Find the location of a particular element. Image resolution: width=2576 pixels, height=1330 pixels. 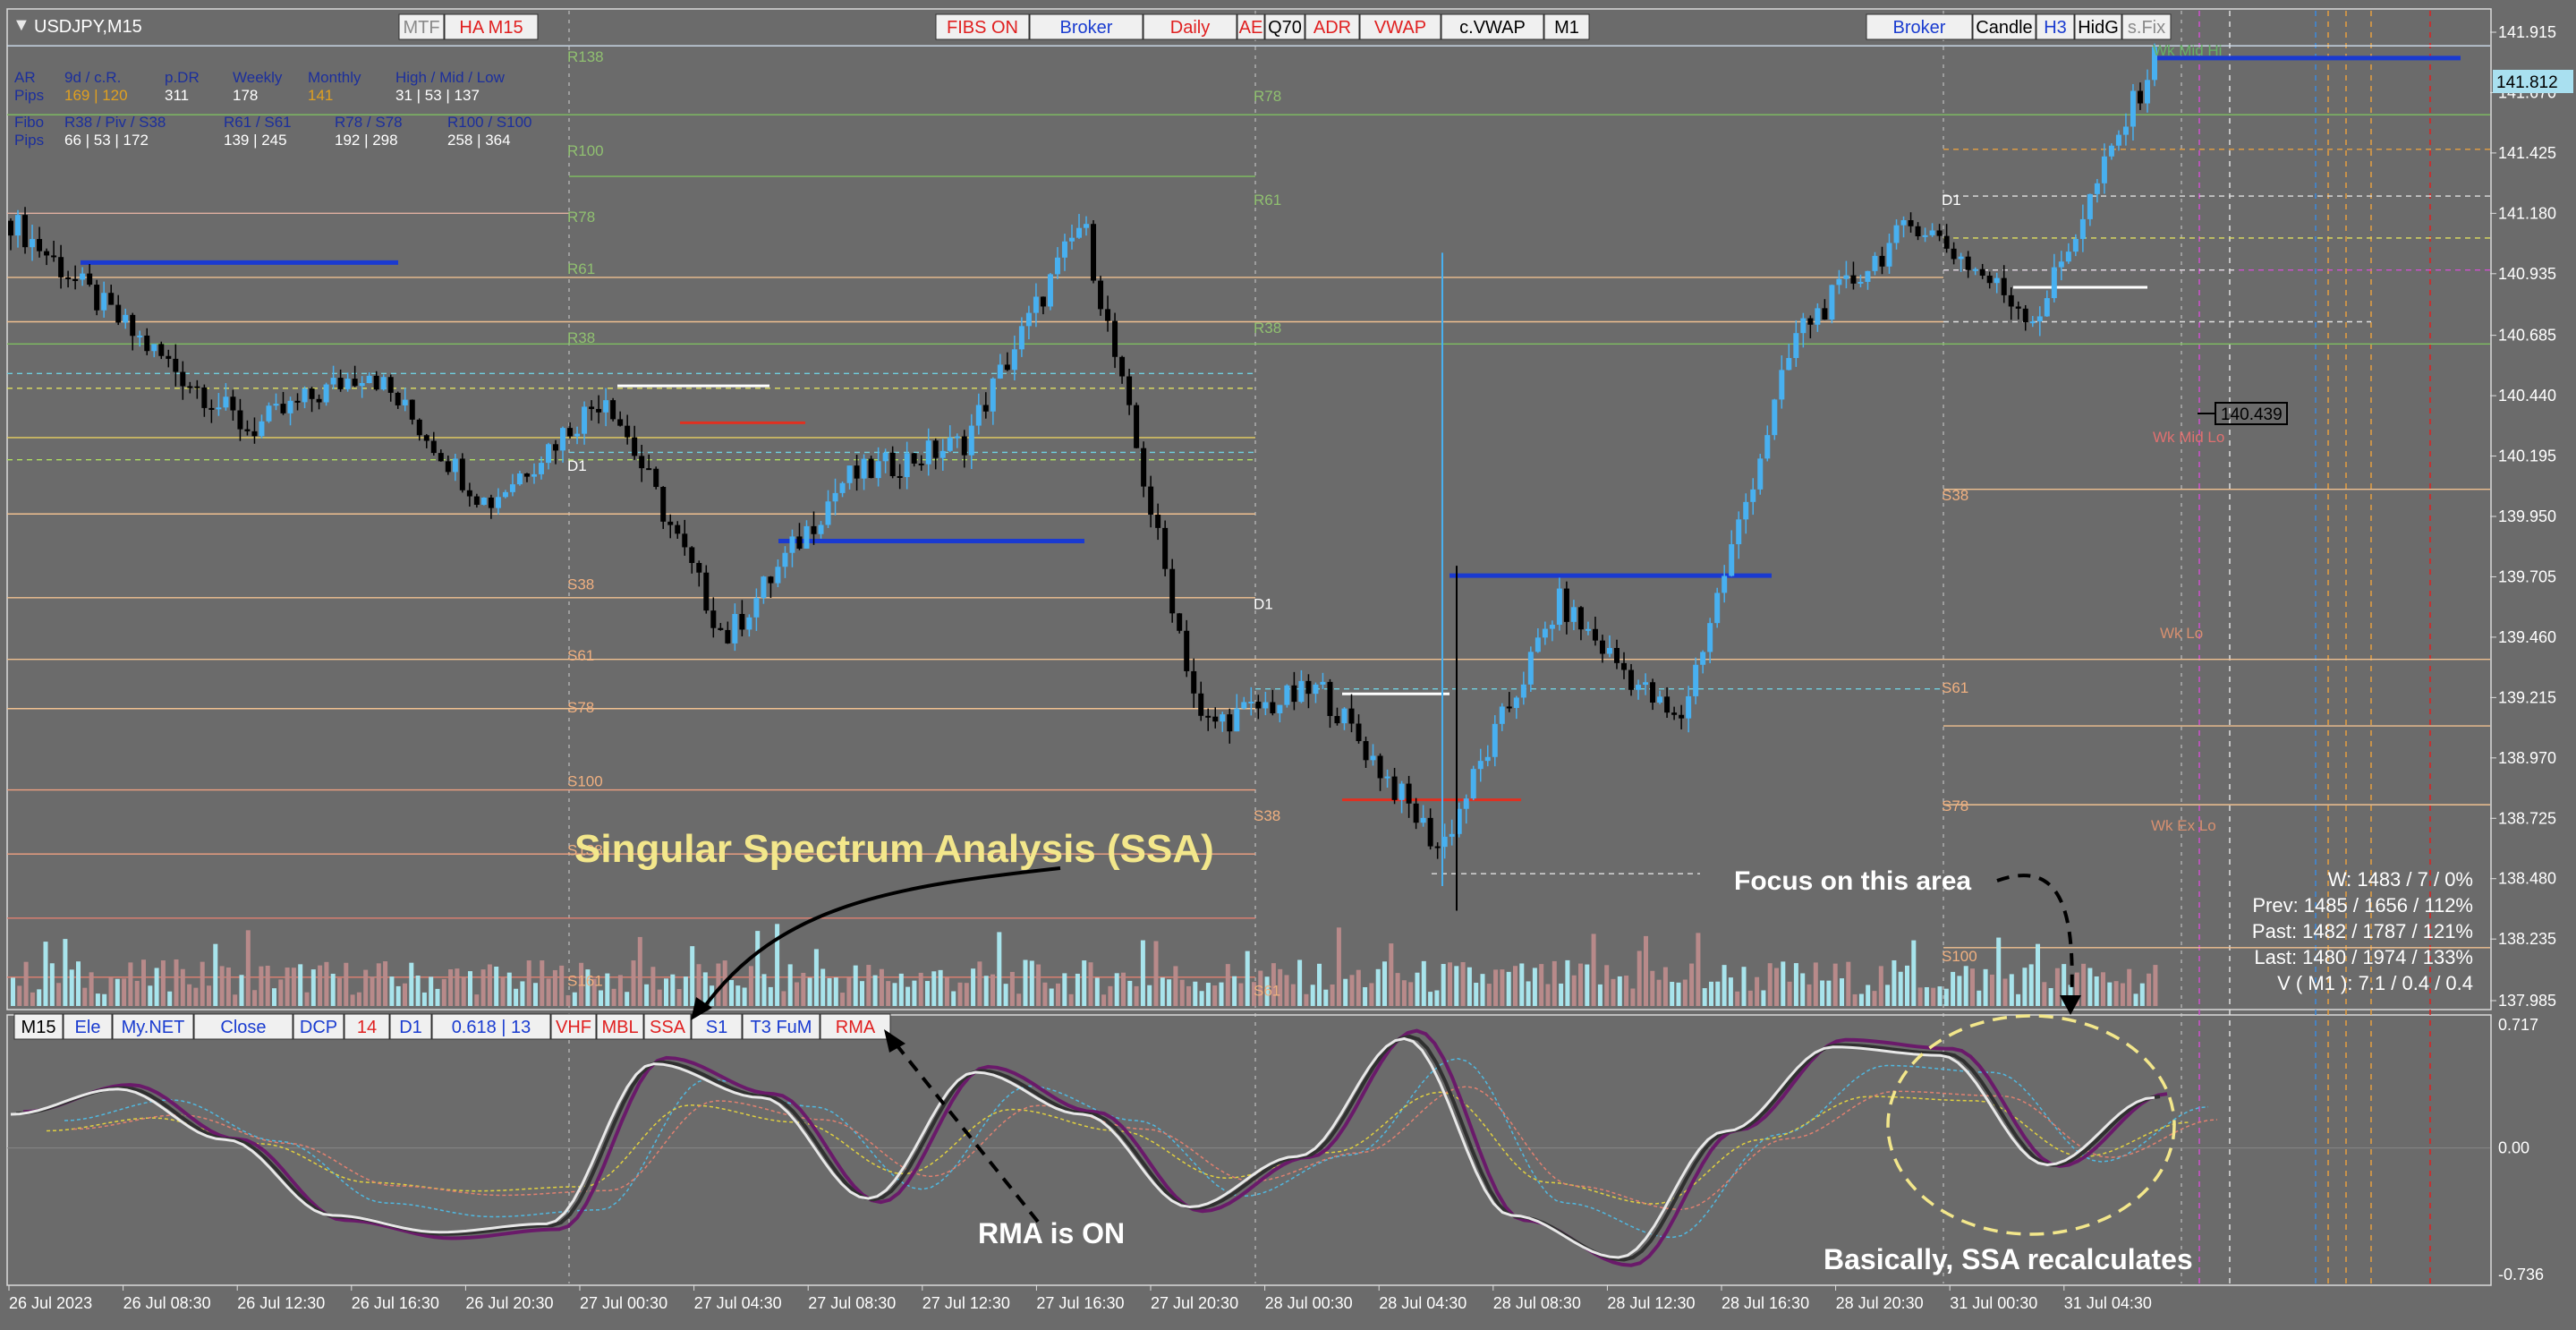

price-tick-label: 140.195 is located at coordinates (2527, 456).